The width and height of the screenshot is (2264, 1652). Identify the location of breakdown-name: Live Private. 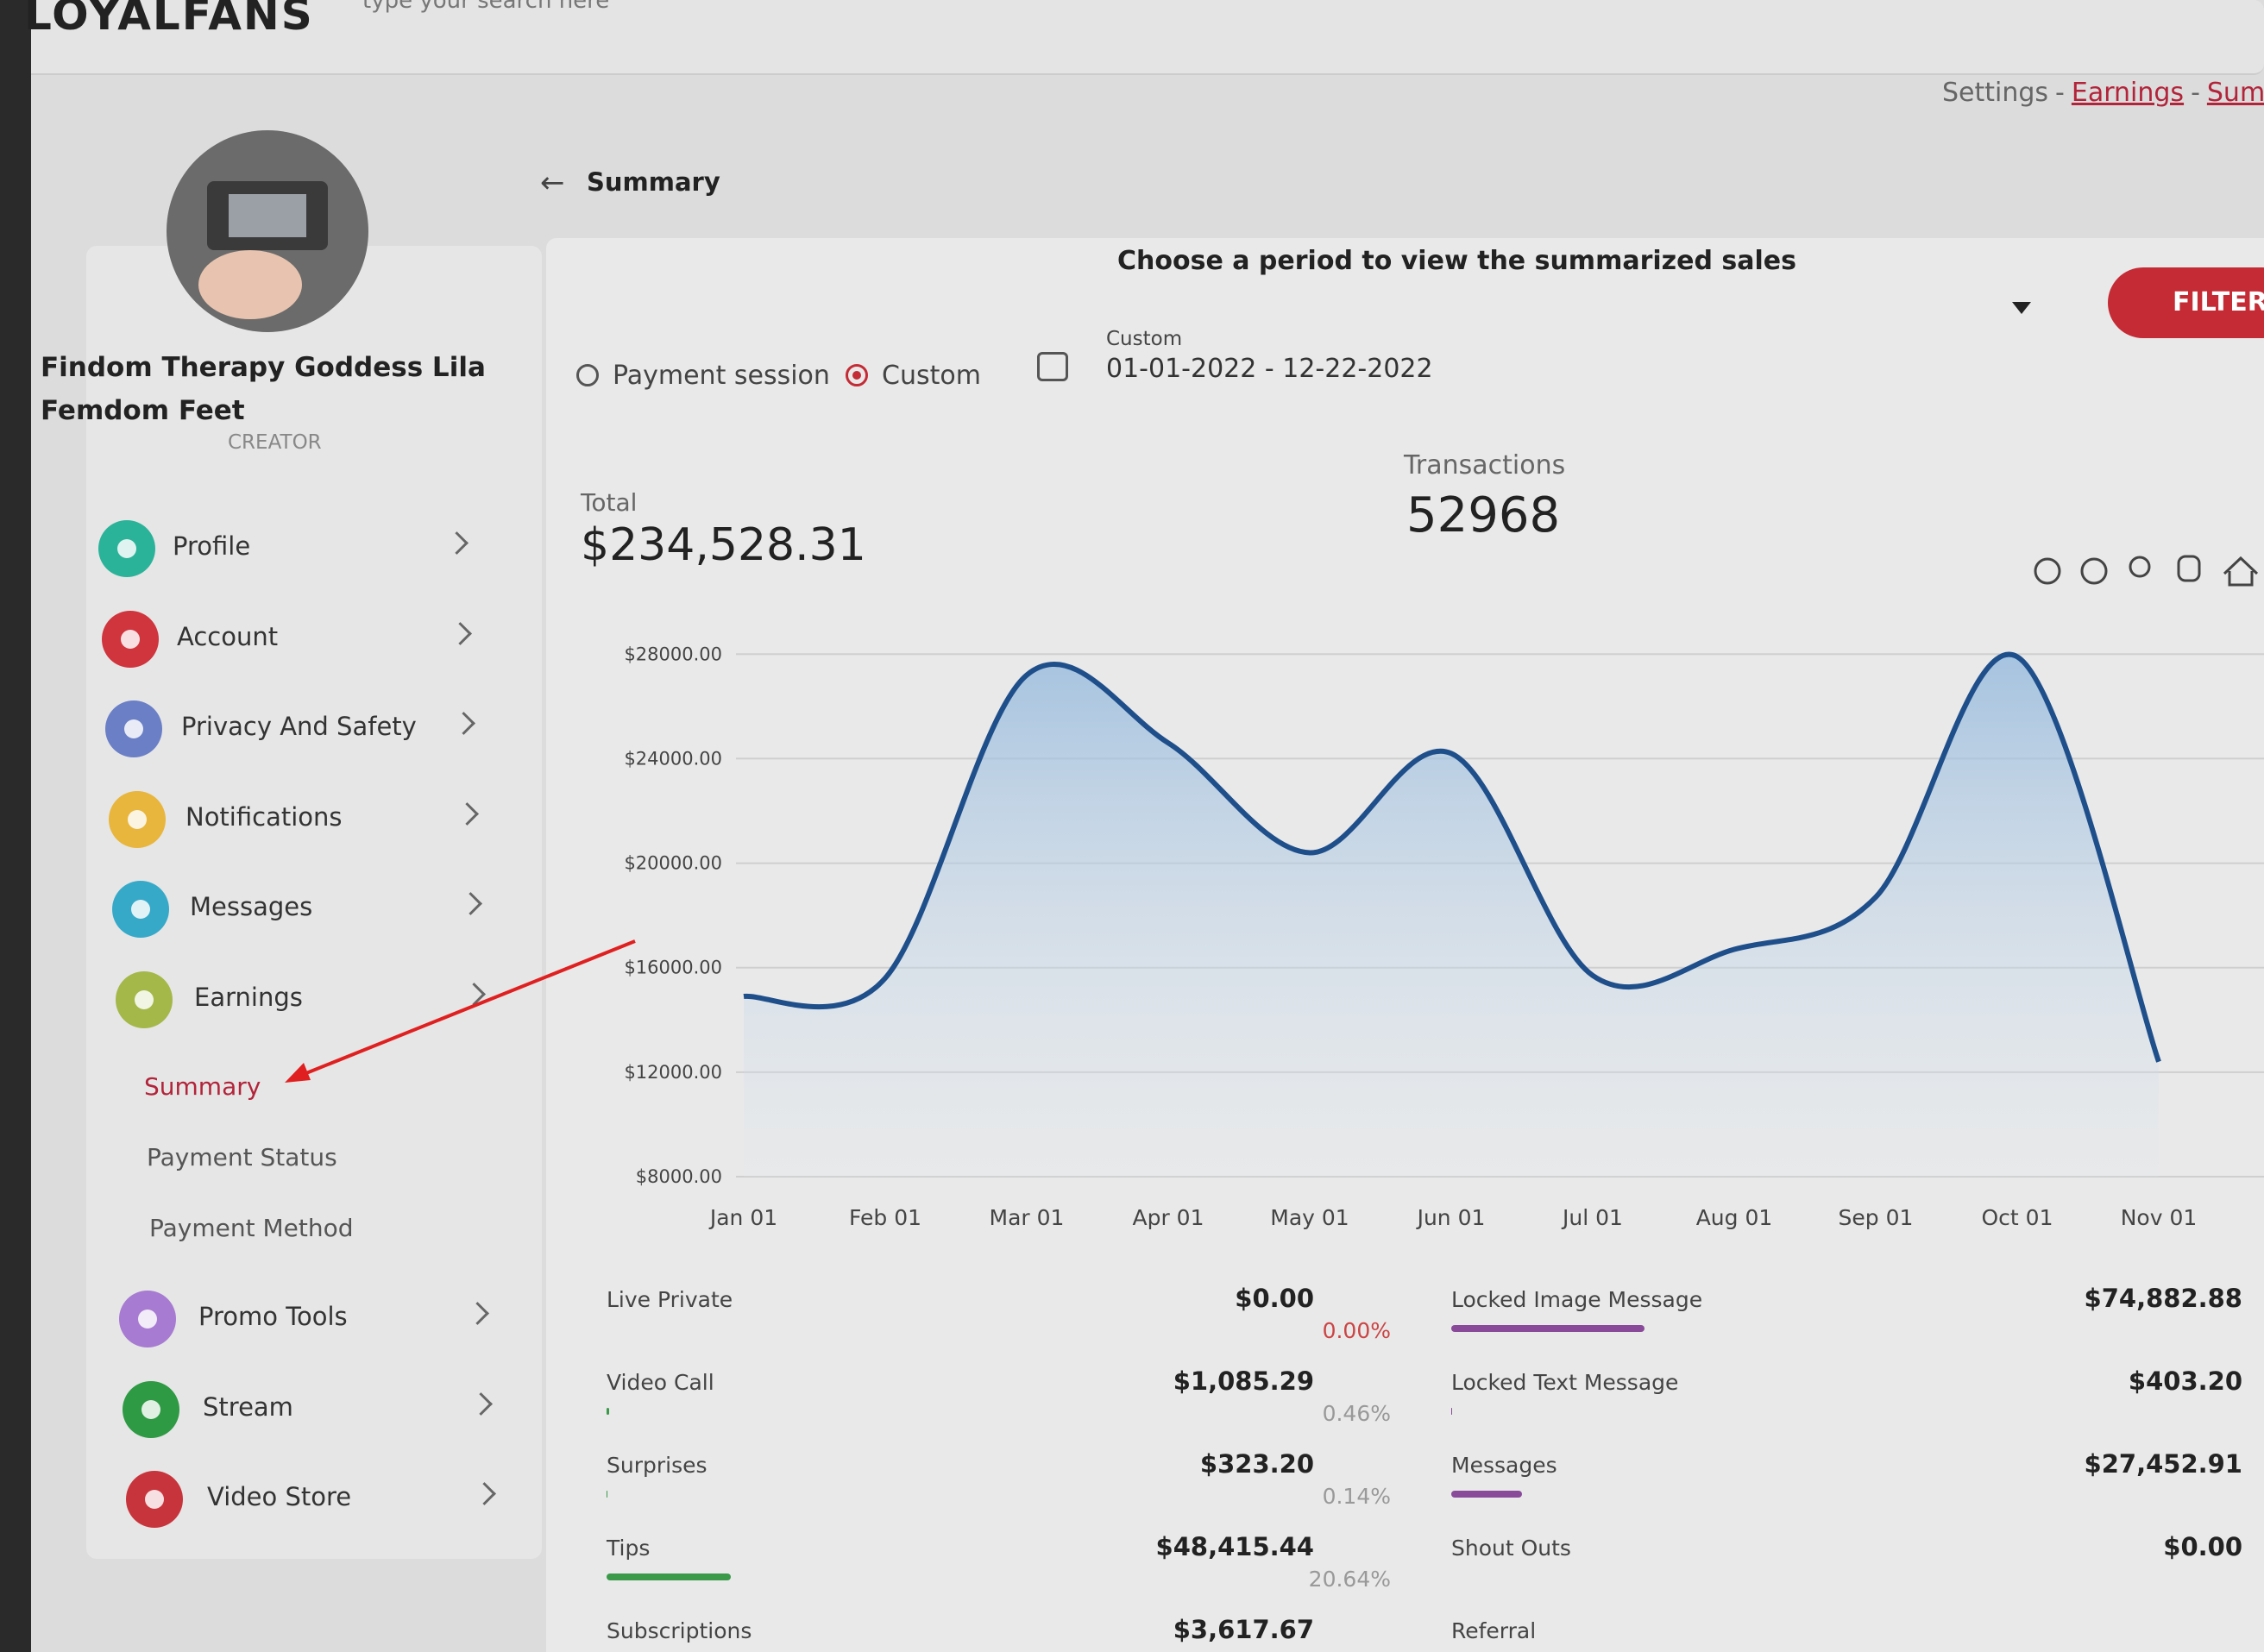
(670, 1300).